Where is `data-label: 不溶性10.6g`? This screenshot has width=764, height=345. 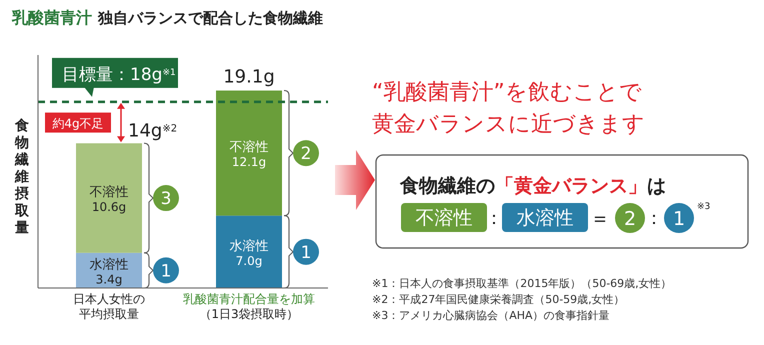
data-label: 不溶性10.6g is located at coordinates (109, 199).